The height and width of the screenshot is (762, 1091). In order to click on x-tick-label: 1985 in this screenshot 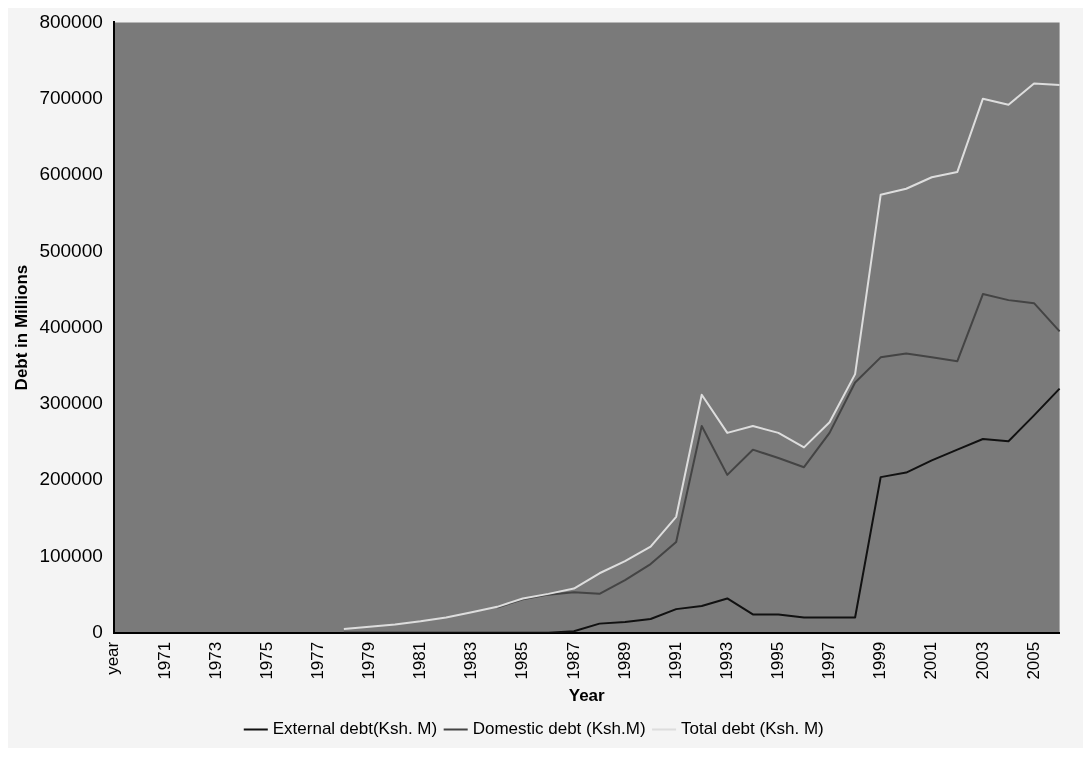, I will do `click(522, 660)`.